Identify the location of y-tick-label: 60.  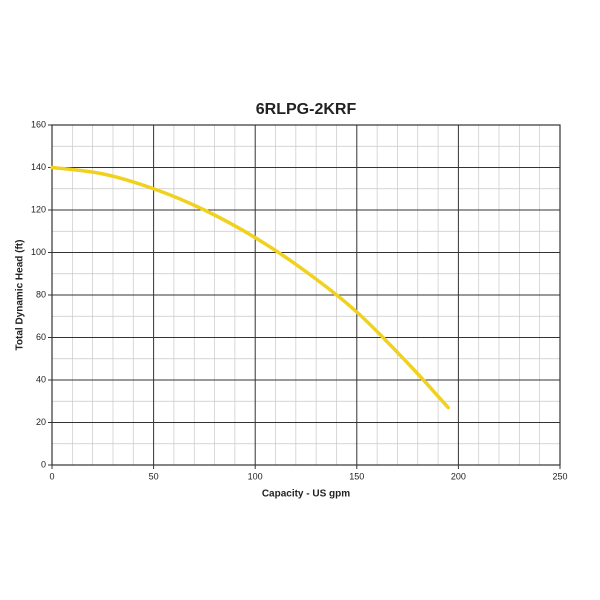
(41, 337).